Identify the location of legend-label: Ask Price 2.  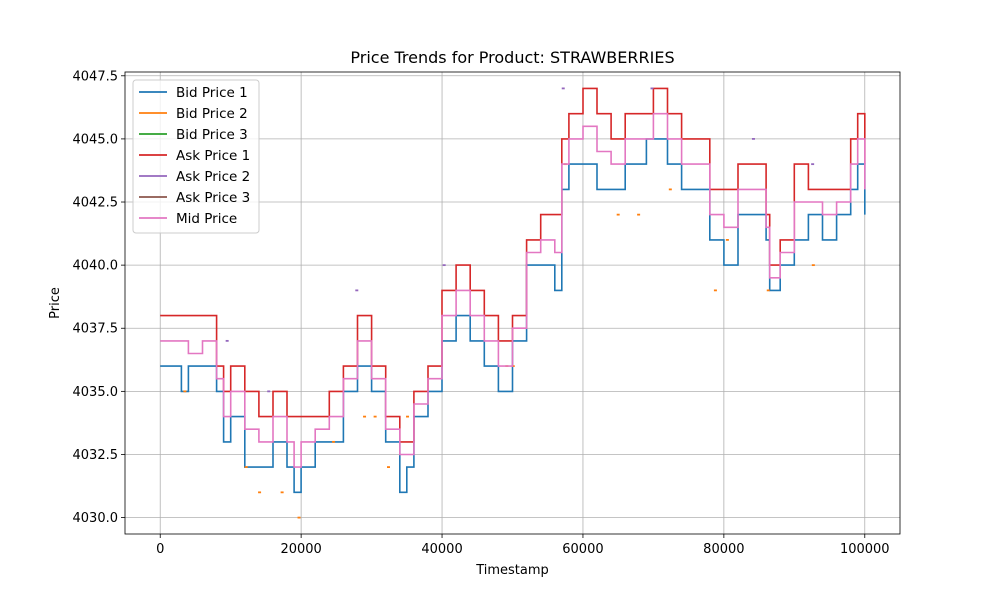
(213, 177).